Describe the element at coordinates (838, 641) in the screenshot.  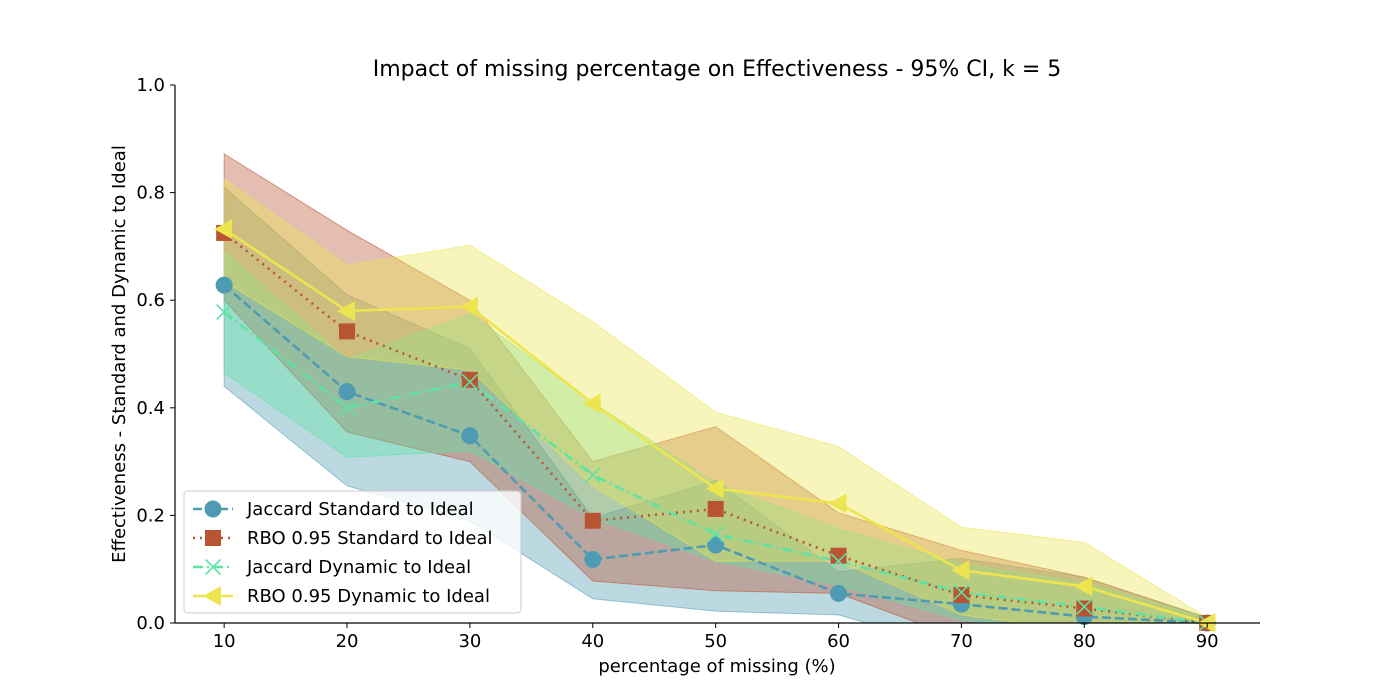
I see `x-tick-label: 60` at that location.